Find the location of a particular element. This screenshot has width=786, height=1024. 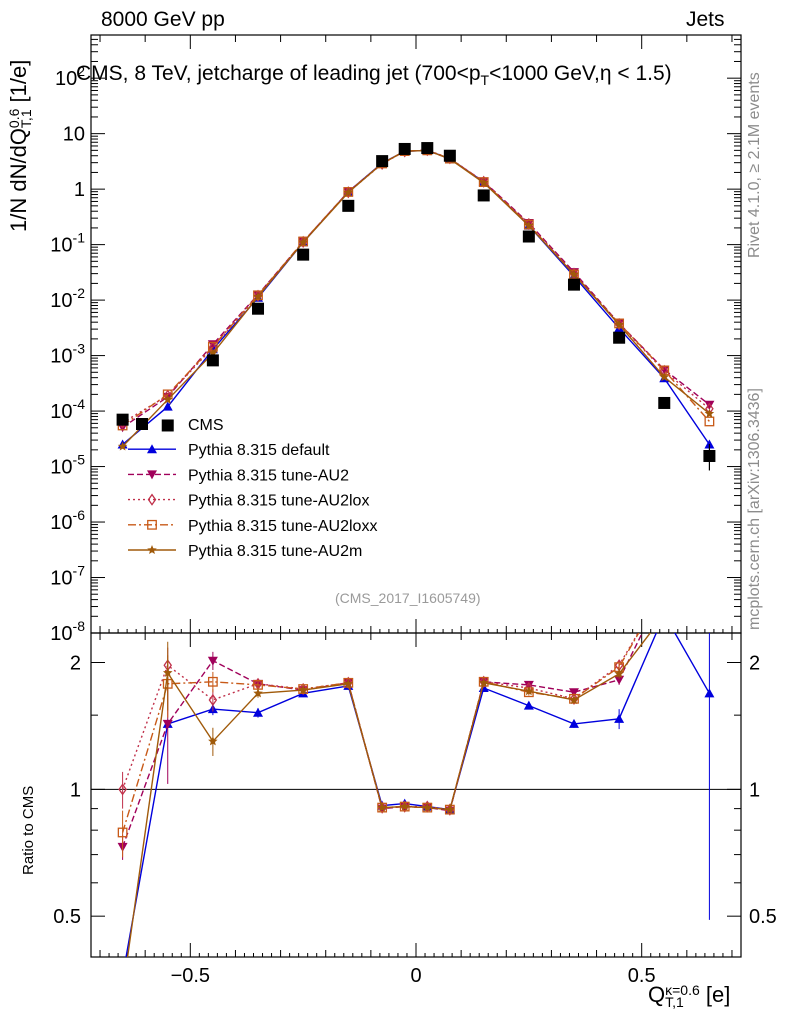

y-tick-label: 1 is located at coordinates (79, 190).